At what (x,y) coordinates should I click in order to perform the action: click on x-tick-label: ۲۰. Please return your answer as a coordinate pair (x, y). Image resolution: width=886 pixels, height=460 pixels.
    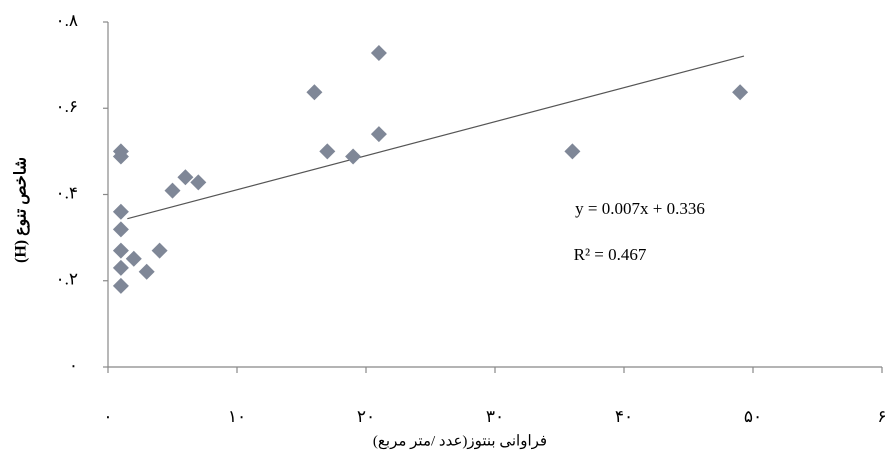
    Looking at the image, I should click on (366, 416).